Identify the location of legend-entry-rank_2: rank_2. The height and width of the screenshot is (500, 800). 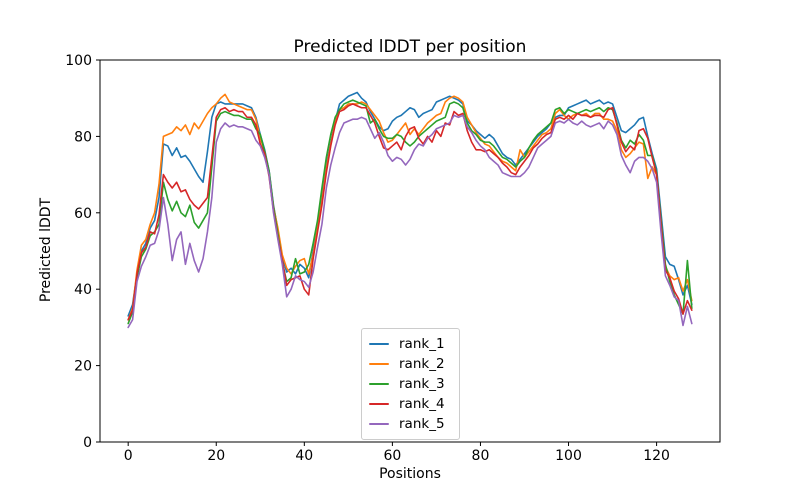
(410, 364).